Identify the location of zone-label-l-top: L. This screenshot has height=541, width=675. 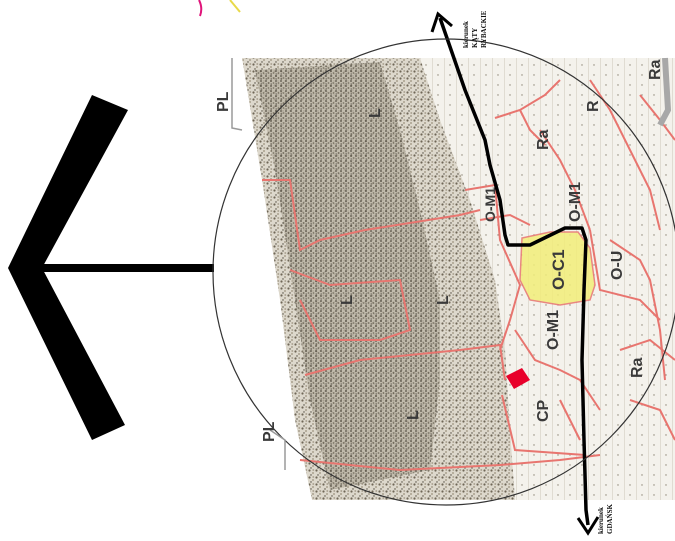
(375, 113).